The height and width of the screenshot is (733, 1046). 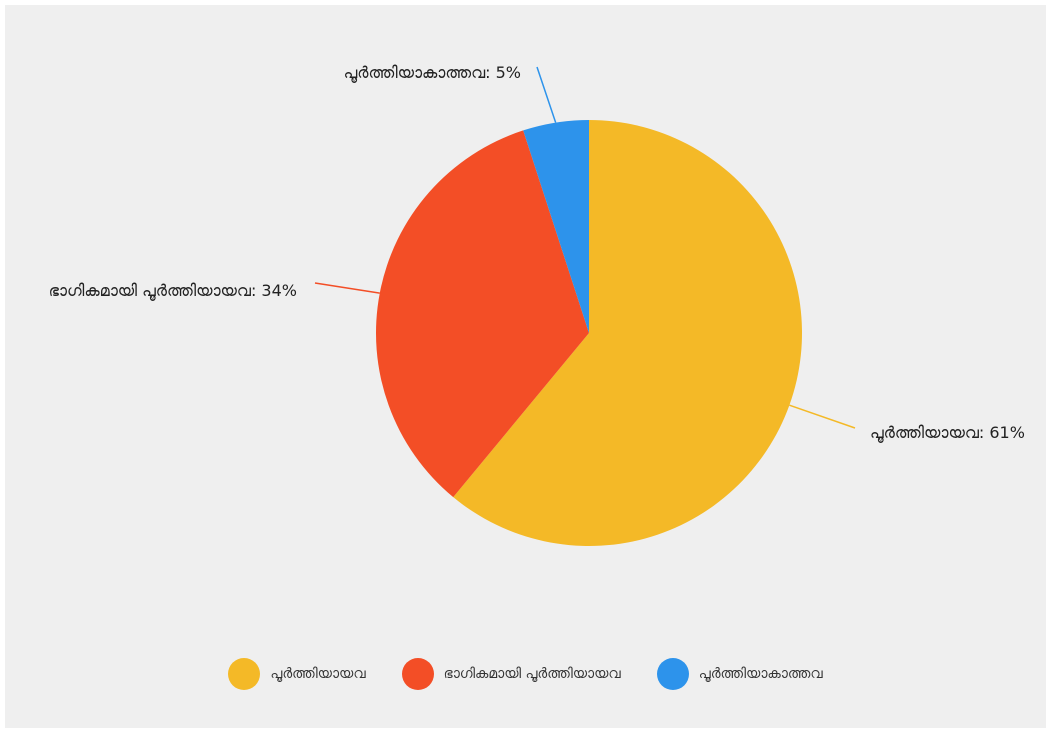 What do you see at coordinates (760, 674) in the screenshot?
I see `legend-label-not-completed: പൂർത്തിയാകാത്തവ` at bounding box center [760, 674].